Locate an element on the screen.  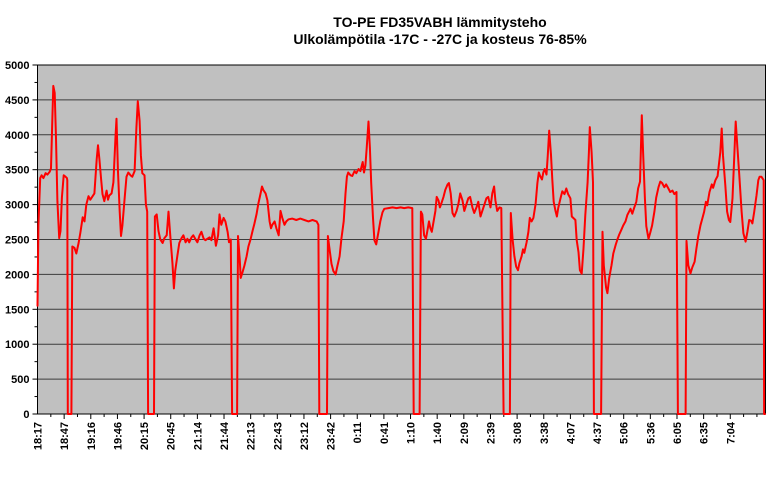
x-axis-tick-label: 5:06 is located at coordinates (625, 433).